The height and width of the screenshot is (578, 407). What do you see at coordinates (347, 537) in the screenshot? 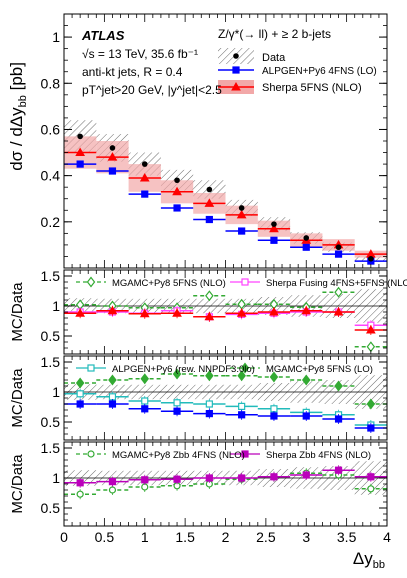
I see `x-tick-label: 3.5` at bounding box center [347, 537].